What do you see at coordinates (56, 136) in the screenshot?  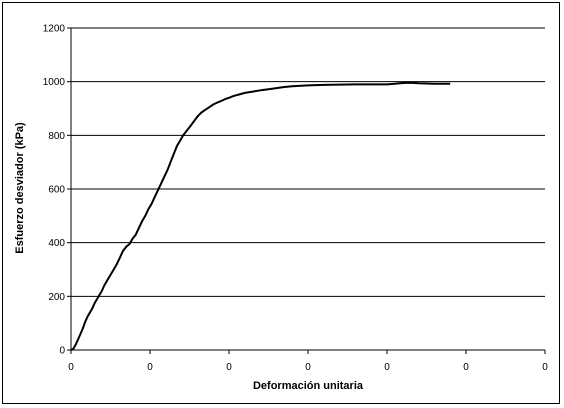 I see `y-tick-label: 800` at bounding box center [56, 136].